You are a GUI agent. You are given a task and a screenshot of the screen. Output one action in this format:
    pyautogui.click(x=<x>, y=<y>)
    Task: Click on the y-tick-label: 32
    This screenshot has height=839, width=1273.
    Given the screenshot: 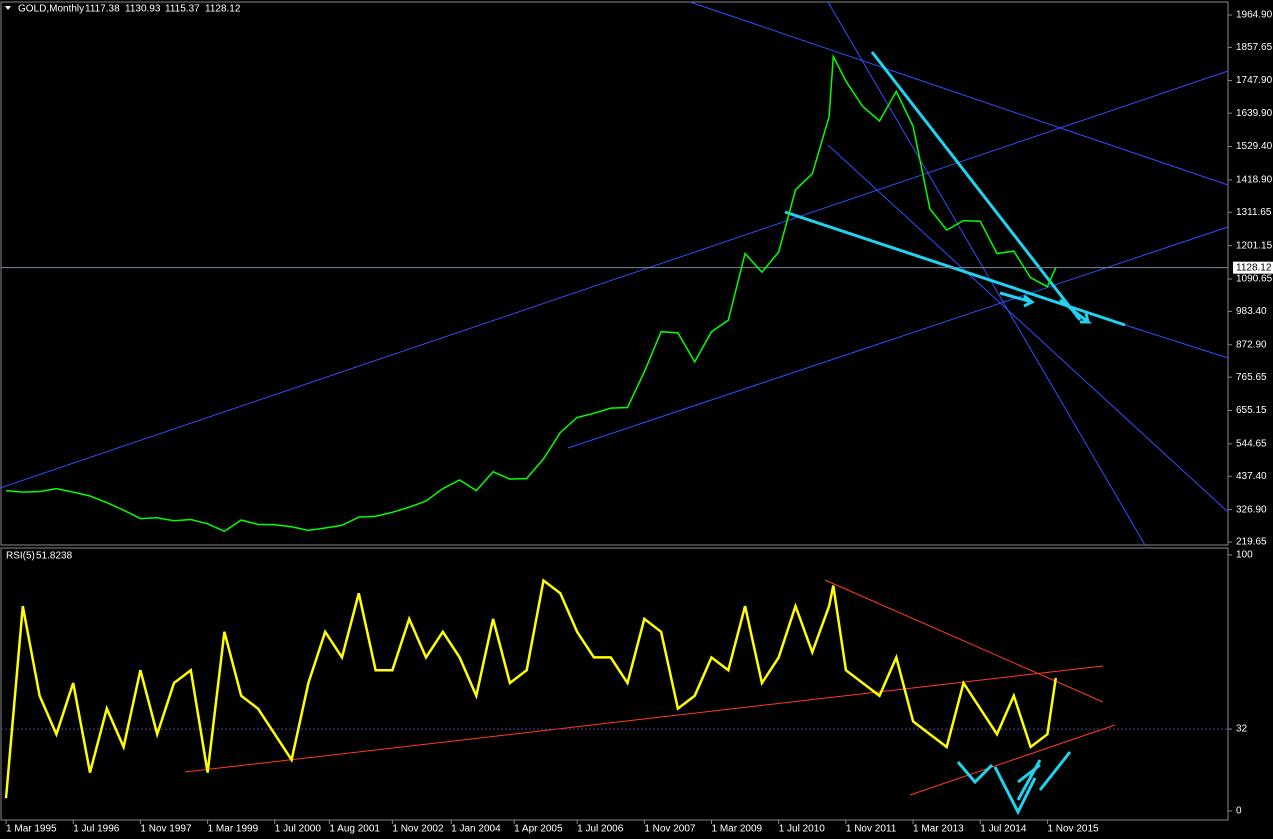 What is the action you would take?
    pyautogui.click(x=1242, y=729)
    